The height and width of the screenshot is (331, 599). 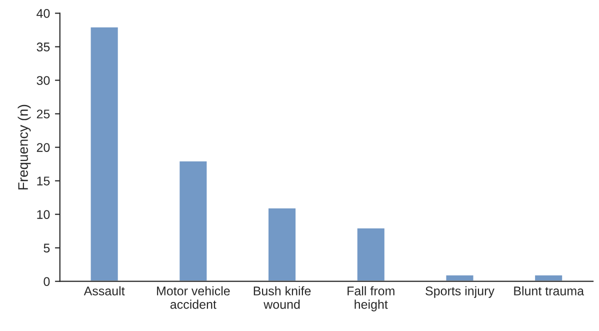 What do you see at coordinates (282, 297) in the screenshot?
I see `x-tick-label: Bush knife wound` at bounding box center [282, 297].